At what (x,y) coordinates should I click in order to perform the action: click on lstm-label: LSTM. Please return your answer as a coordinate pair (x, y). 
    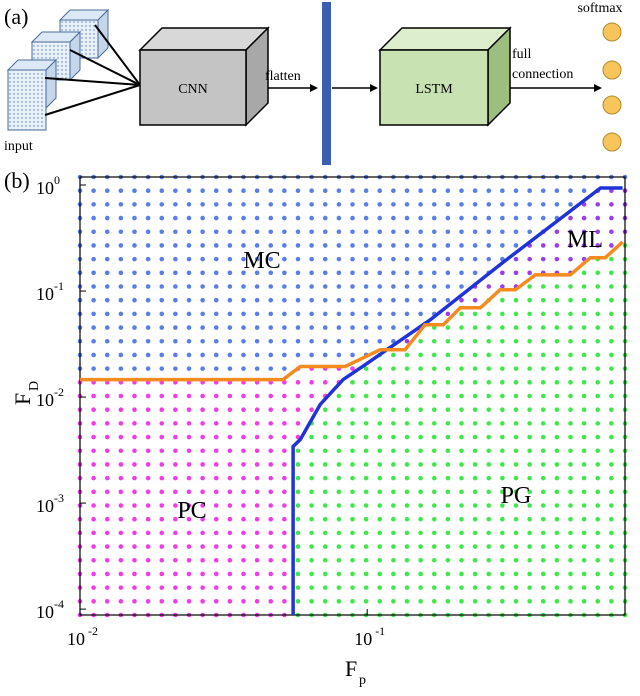
    Looking at the image, I should click on (434, 89).